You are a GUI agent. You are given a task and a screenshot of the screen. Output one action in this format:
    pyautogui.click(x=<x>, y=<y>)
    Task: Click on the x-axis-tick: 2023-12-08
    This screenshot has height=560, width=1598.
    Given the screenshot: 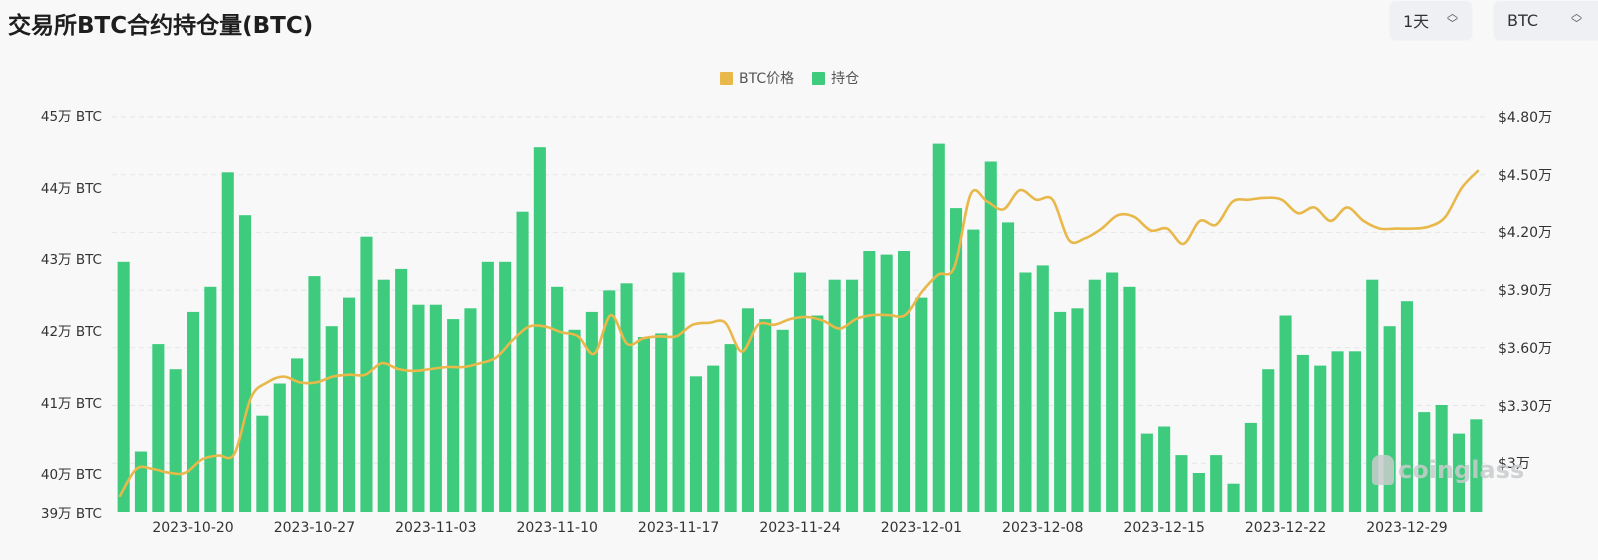 What is the action you would take?
    pyautogui.click(x=1043, y=528)
    